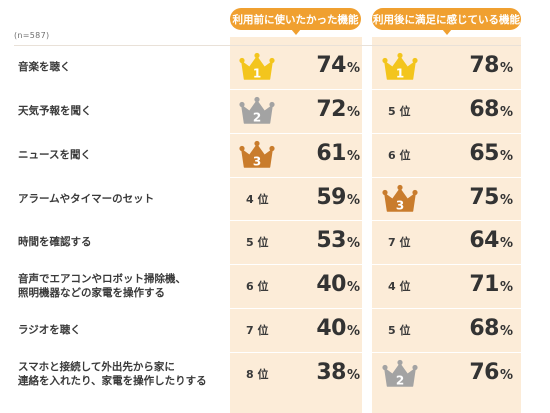 The width and height of the screenshot is (550, 413). I want to click on row-label: アラームやタイマーのセット, so click(86, 199).